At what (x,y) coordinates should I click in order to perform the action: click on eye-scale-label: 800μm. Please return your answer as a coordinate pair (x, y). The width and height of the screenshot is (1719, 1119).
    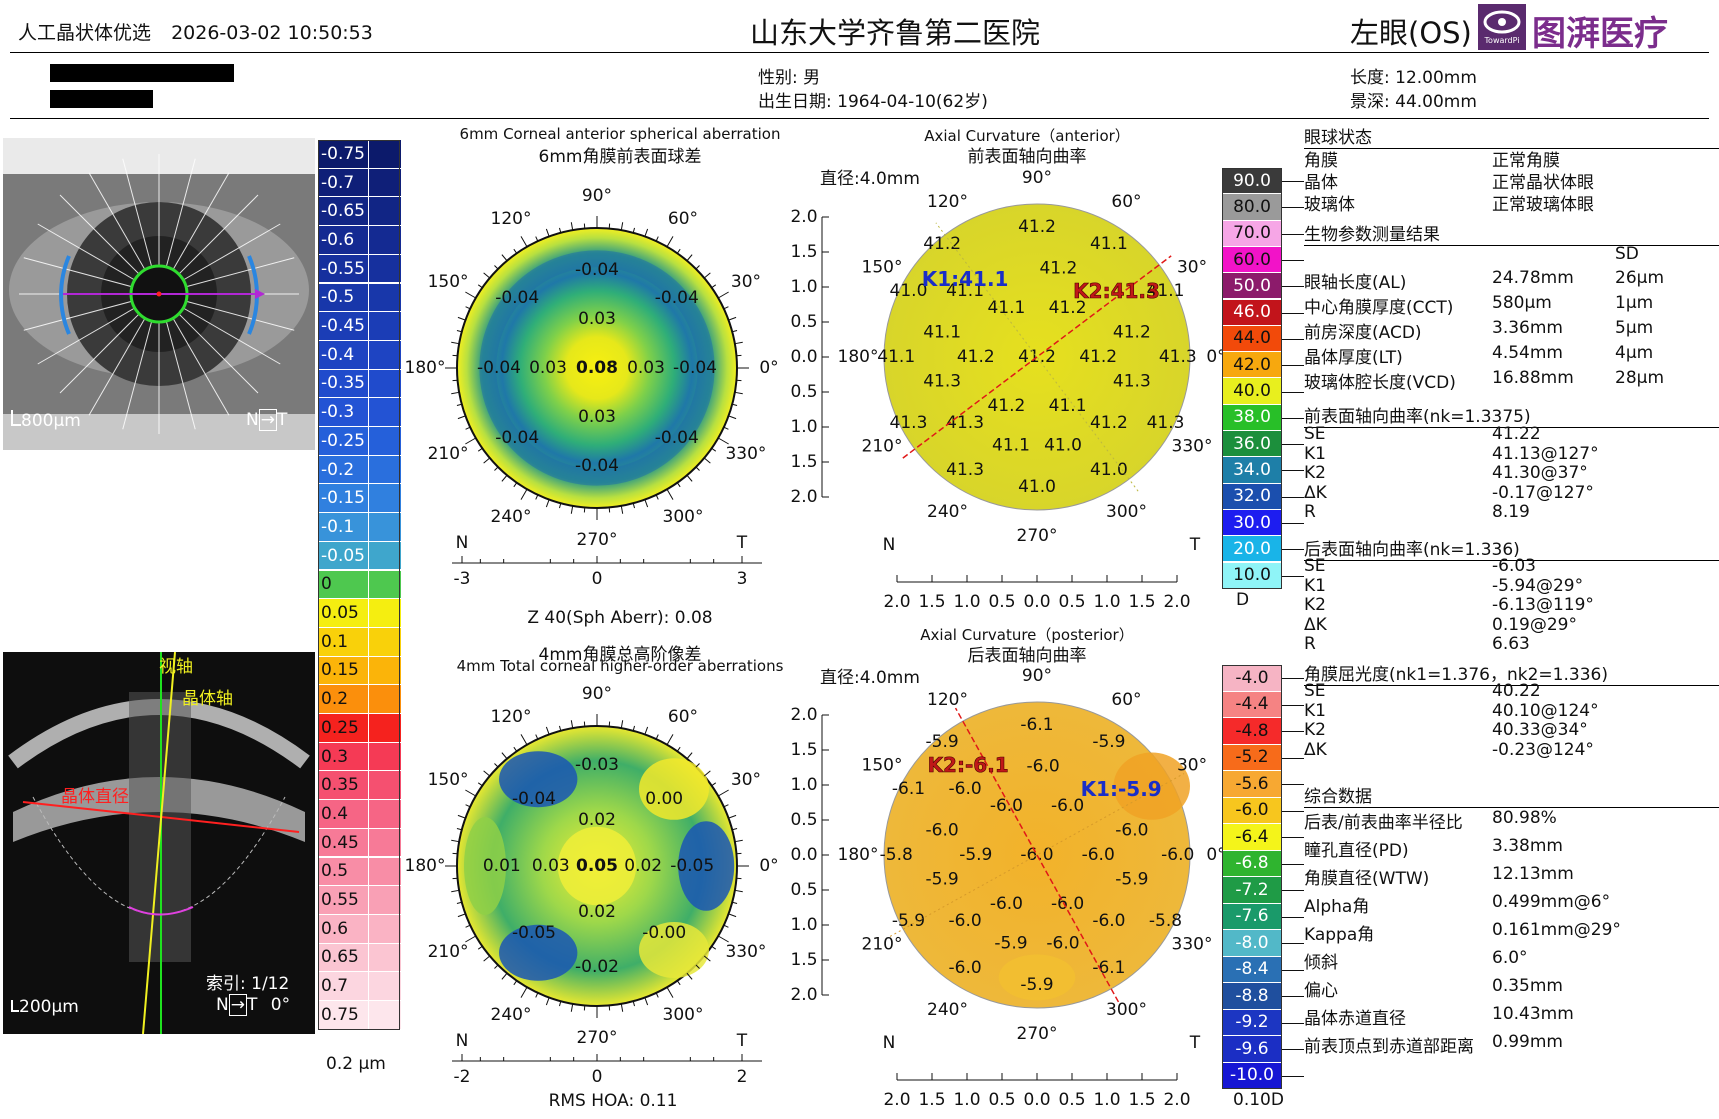
    Looking at the image, I should click on (46, 420).